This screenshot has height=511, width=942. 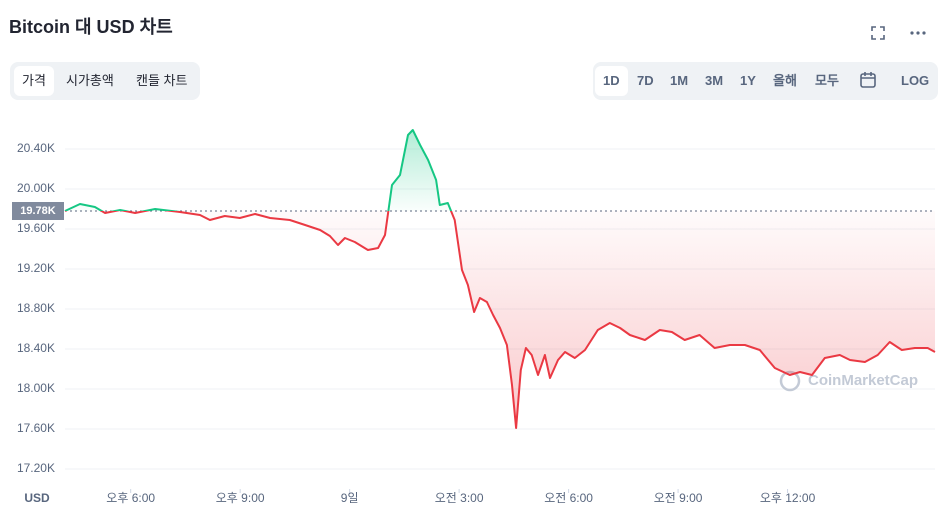 I want to click on log-button: LOG, so click(x=915, y=80).